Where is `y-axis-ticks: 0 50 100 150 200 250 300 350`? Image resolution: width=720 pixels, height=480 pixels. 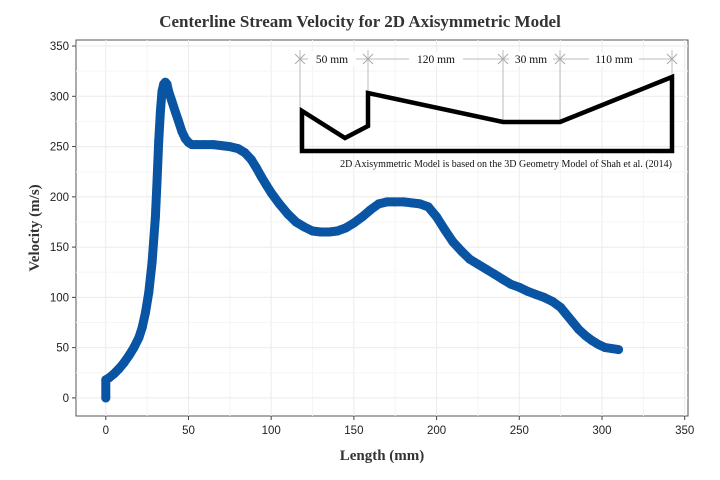
y-axis-ticks: 0 50 100 150 200 250 300 350 is located at coordinates (63, 223).